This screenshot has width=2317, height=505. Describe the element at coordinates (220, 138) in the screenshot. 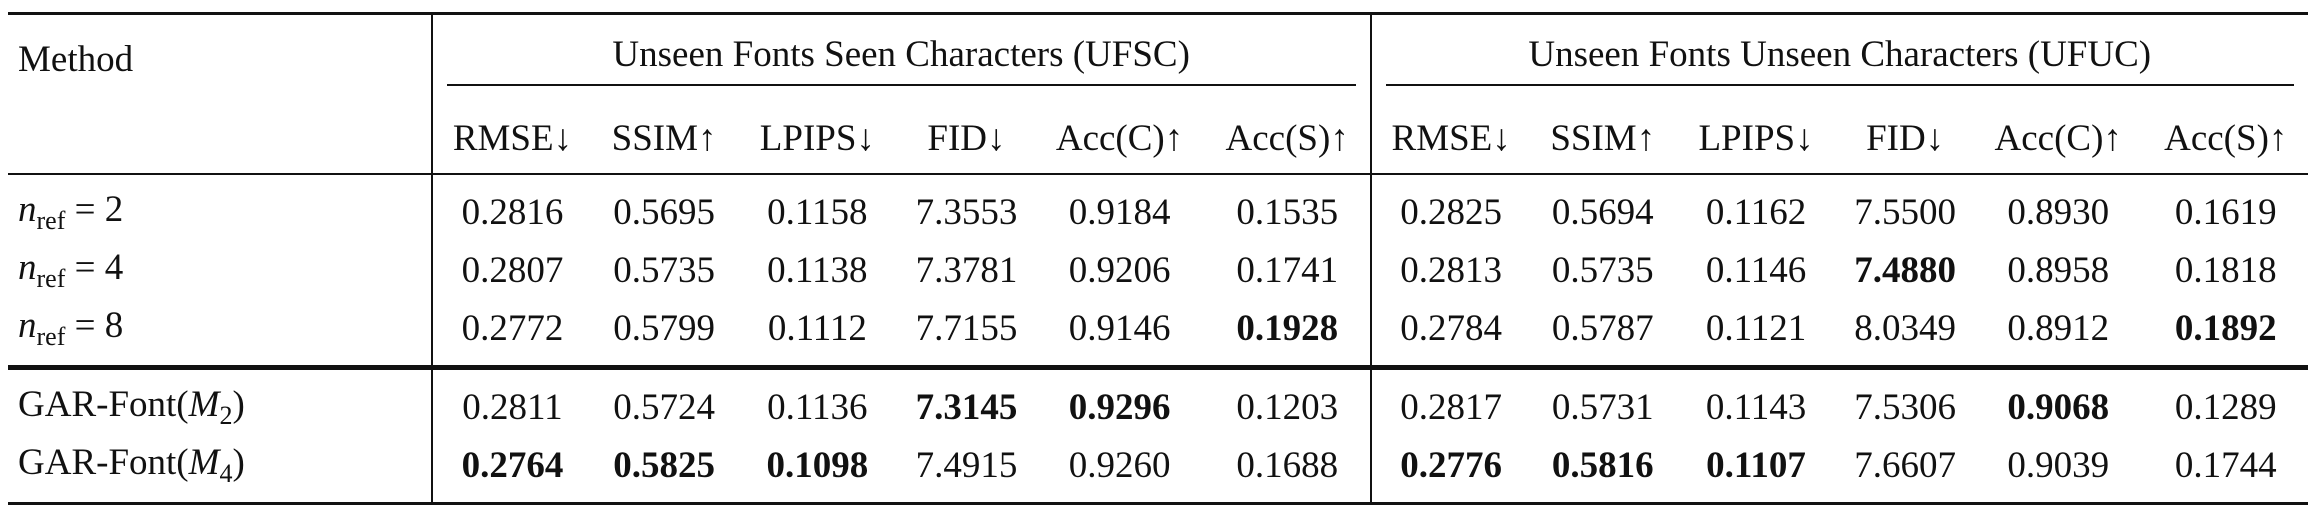

I see `method-header-spacer` at that location.